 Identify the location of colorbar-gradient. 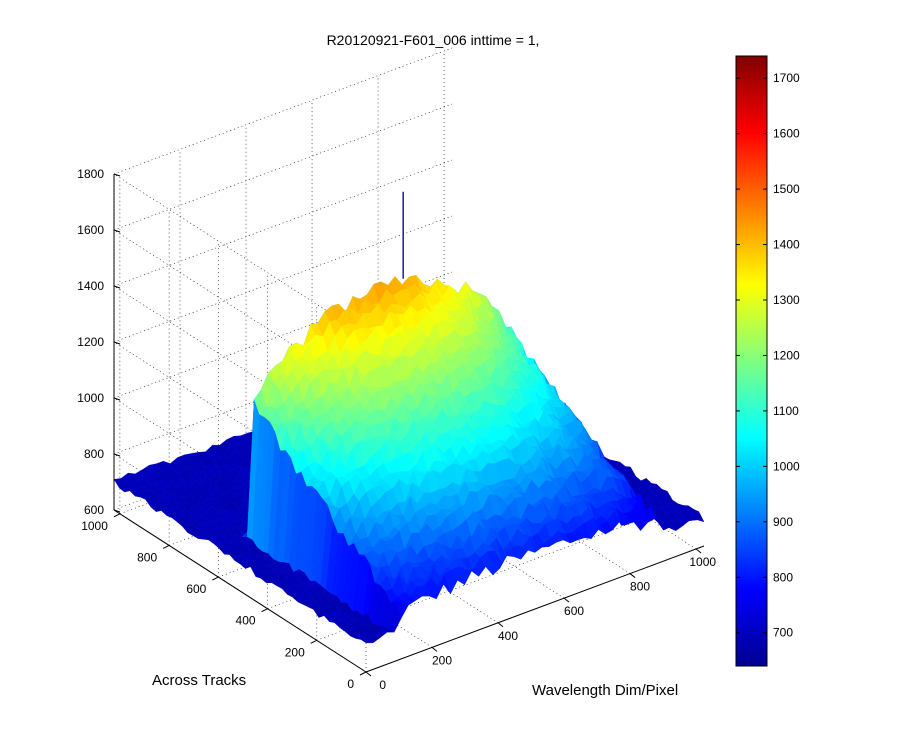
(751, 361).